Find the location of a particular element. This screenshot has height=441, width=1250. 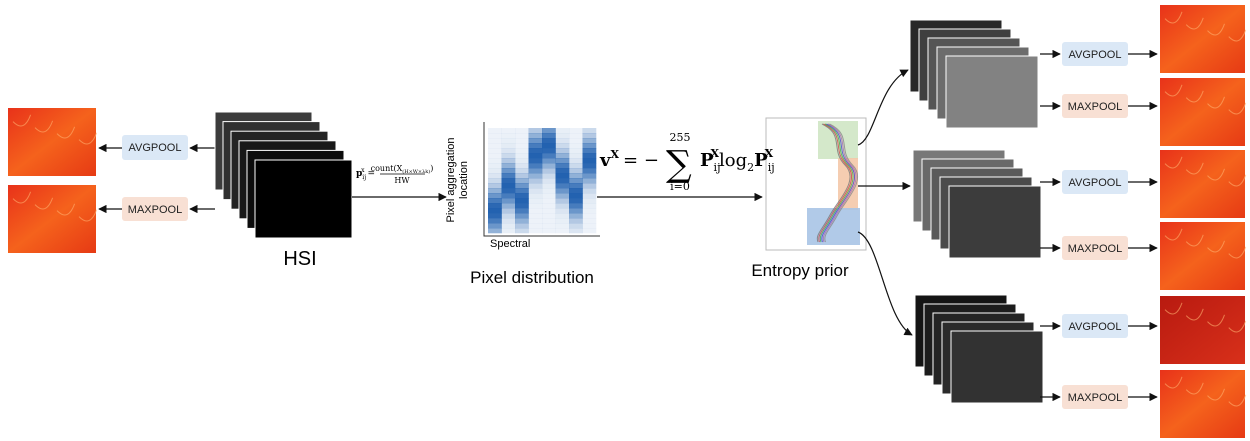

count-formula-numerator: count(X(H×W×λk)) is located at coordinates (402, 169).